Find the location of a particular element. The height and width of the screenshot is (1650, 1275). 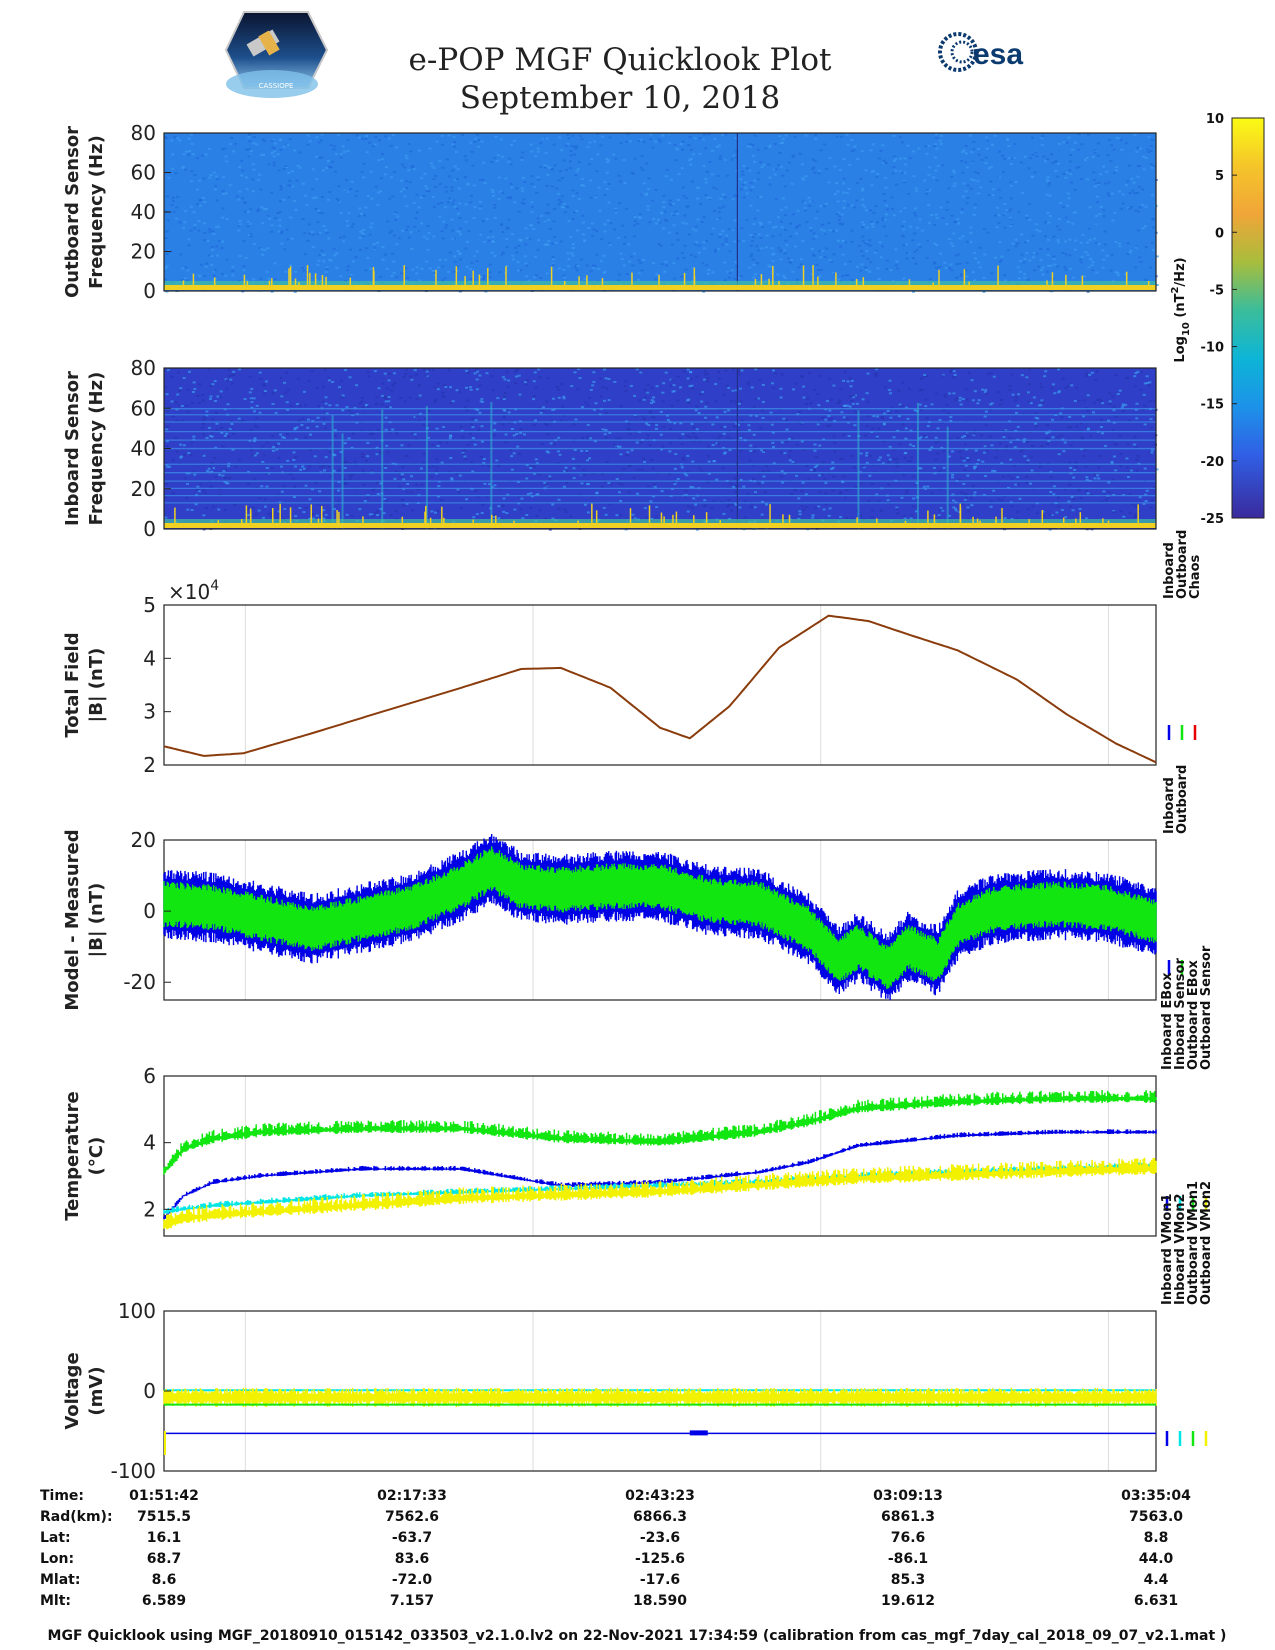

y-axis-label: Total Field is located at coordinates (72, 684).